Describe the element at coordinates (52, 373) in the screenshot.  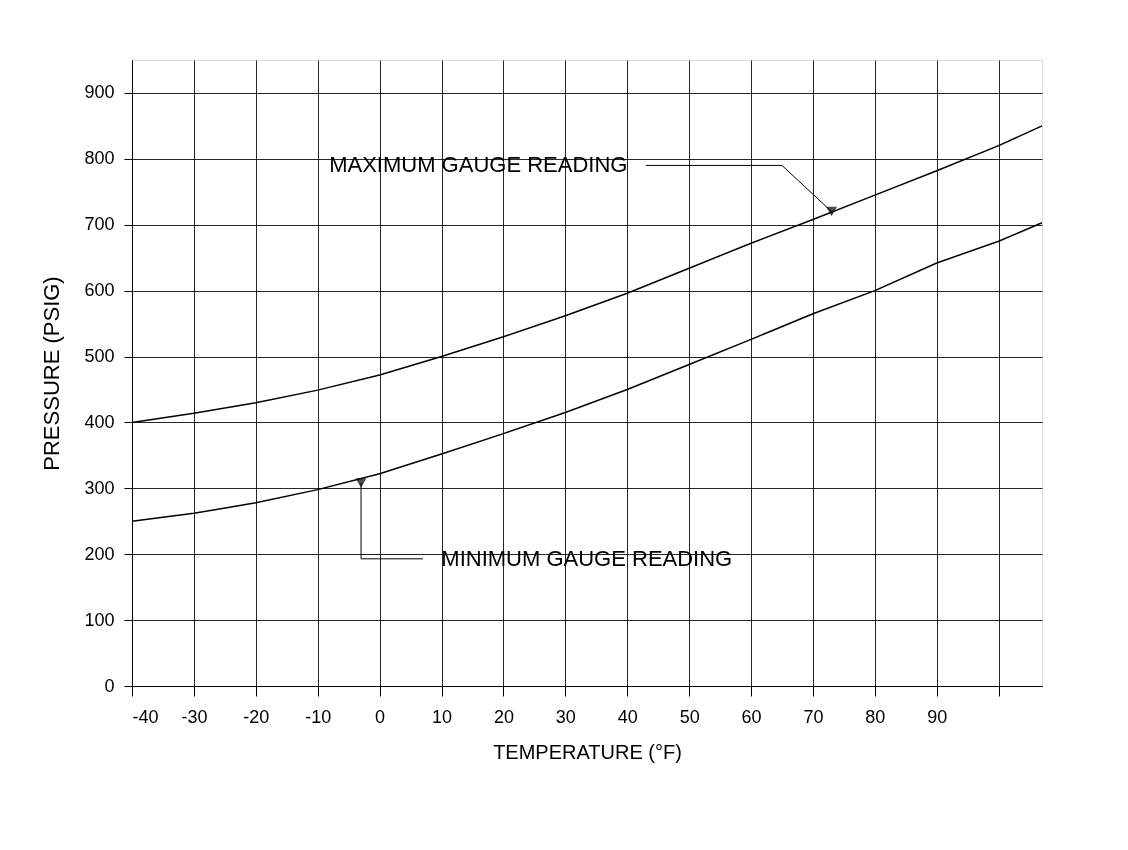
I see `y-axis-title: PRESSURE (PSIG)` at that location.